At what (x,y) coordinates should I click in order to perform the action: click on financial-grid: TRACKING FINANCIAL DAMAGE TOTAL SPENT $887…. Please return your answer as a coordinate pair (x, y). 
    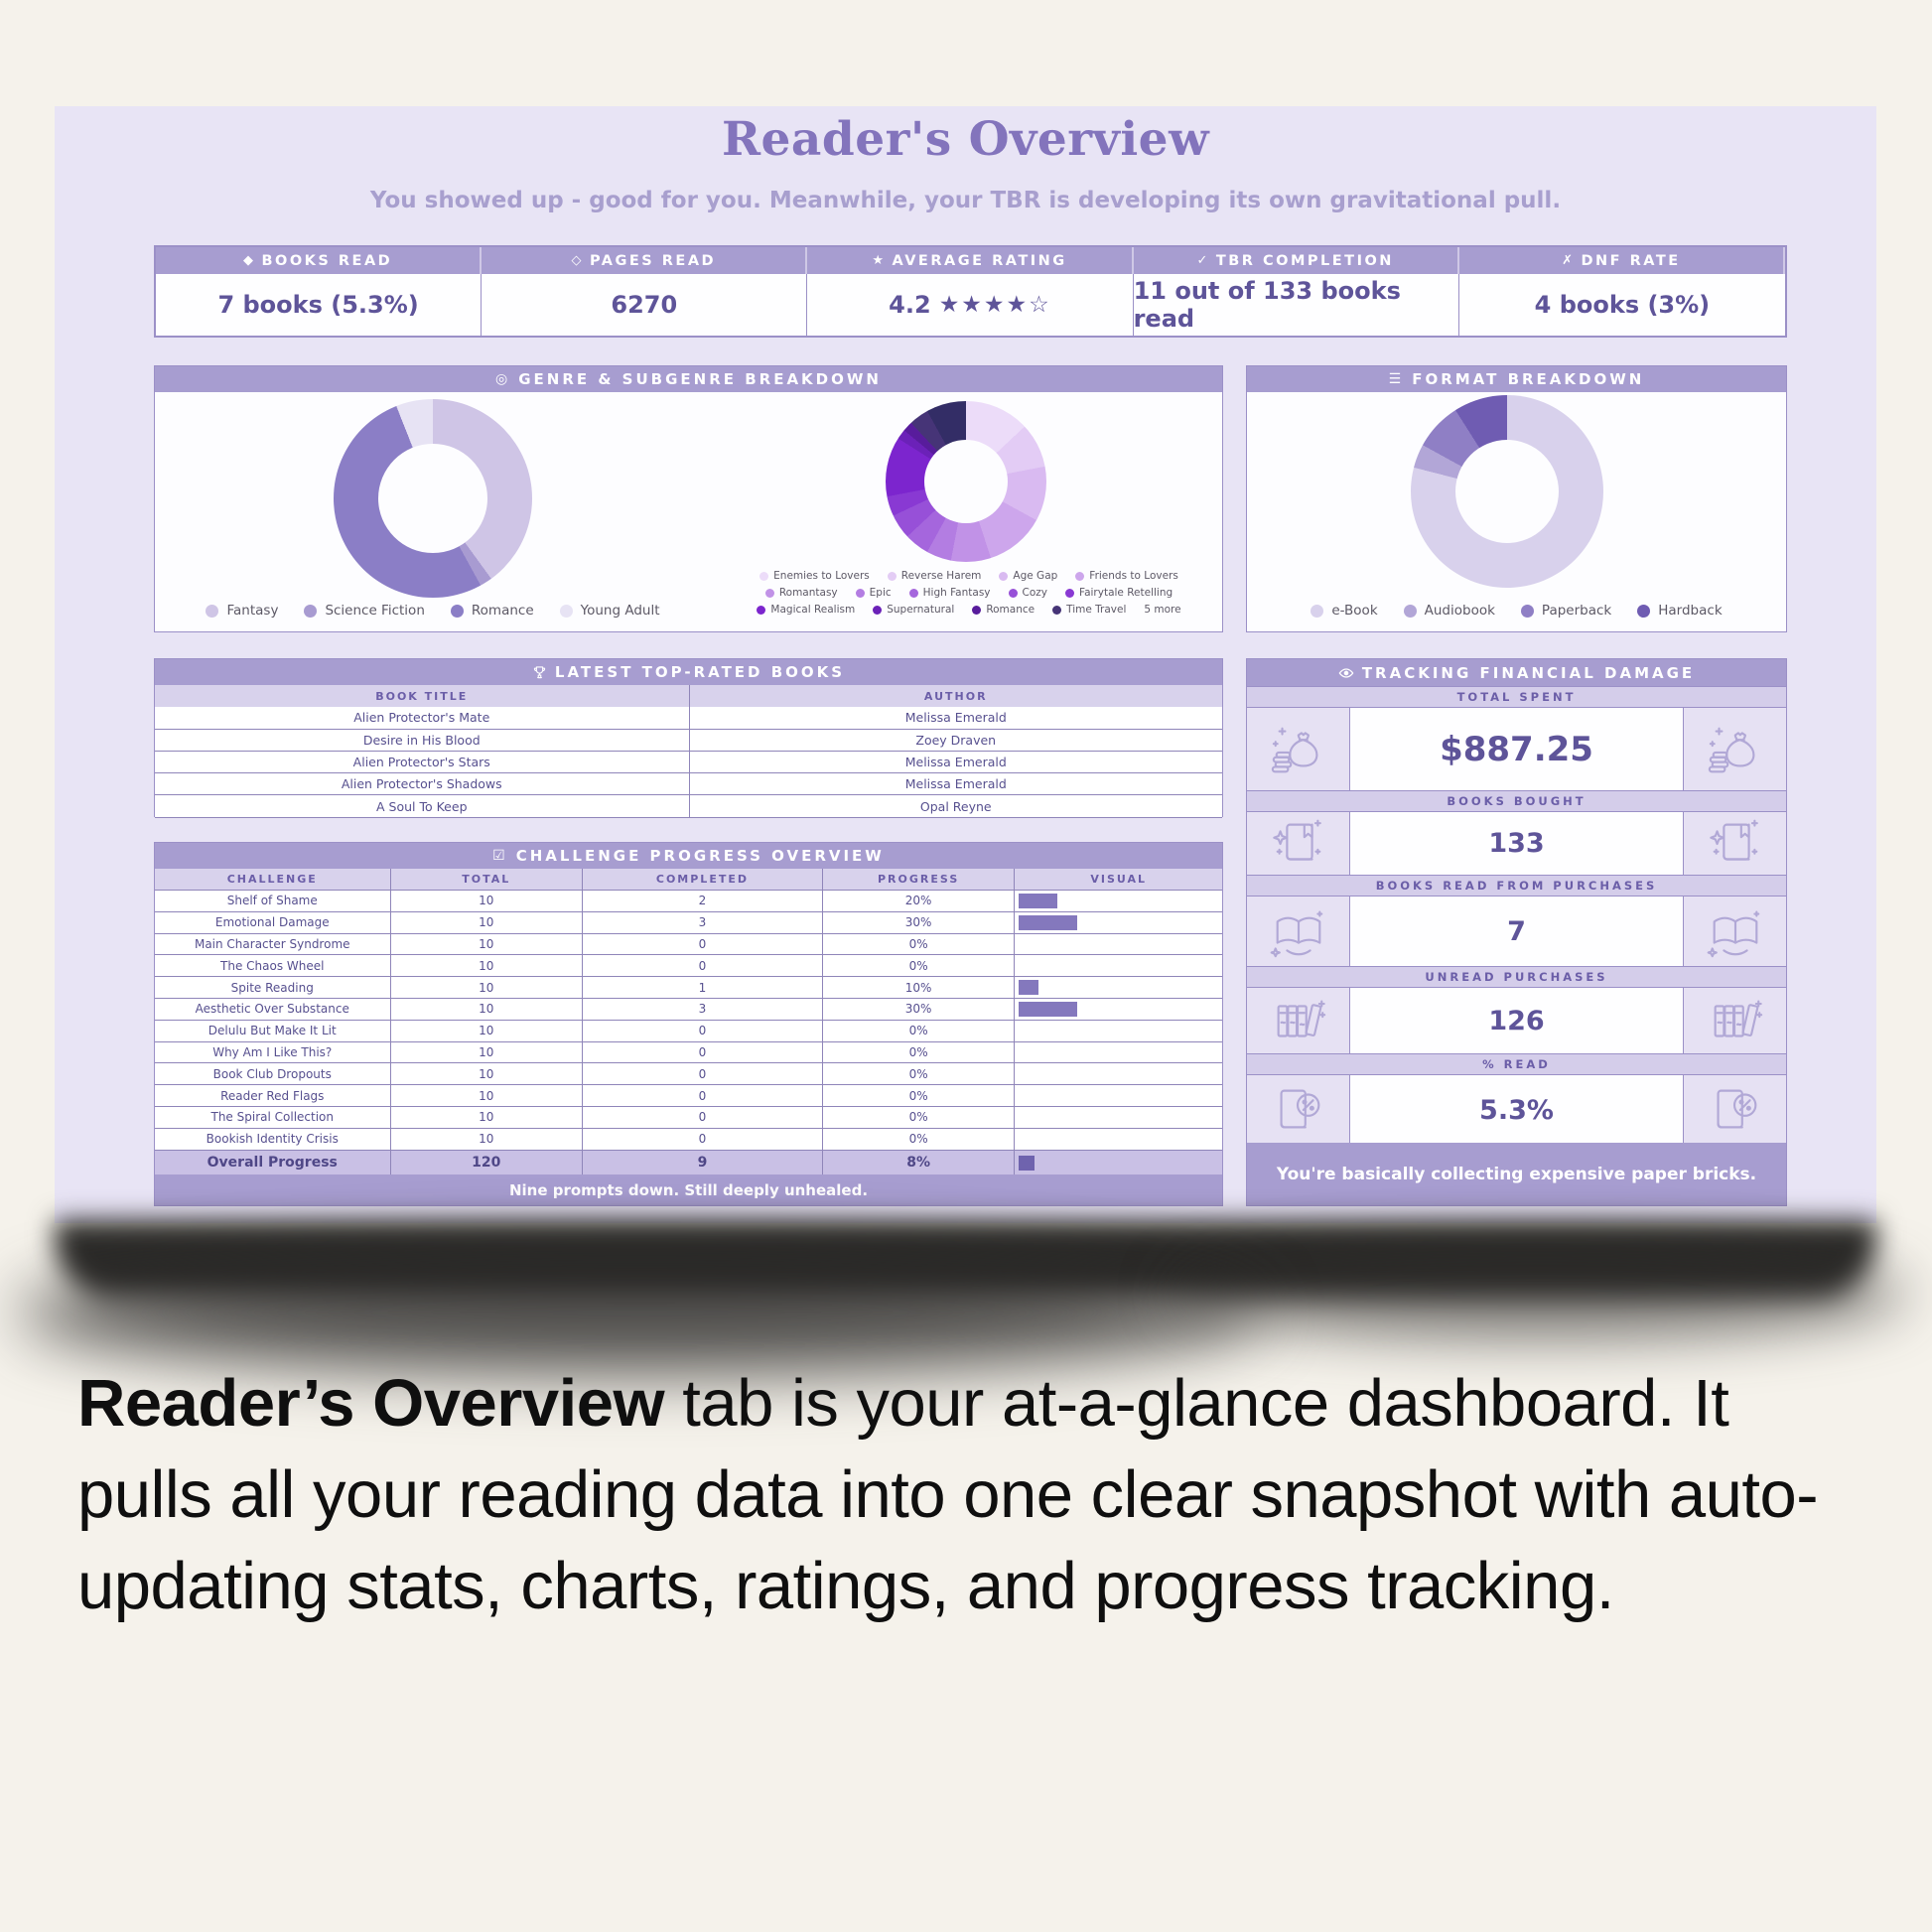
    Looking at the image, I should click on (1517, 902).